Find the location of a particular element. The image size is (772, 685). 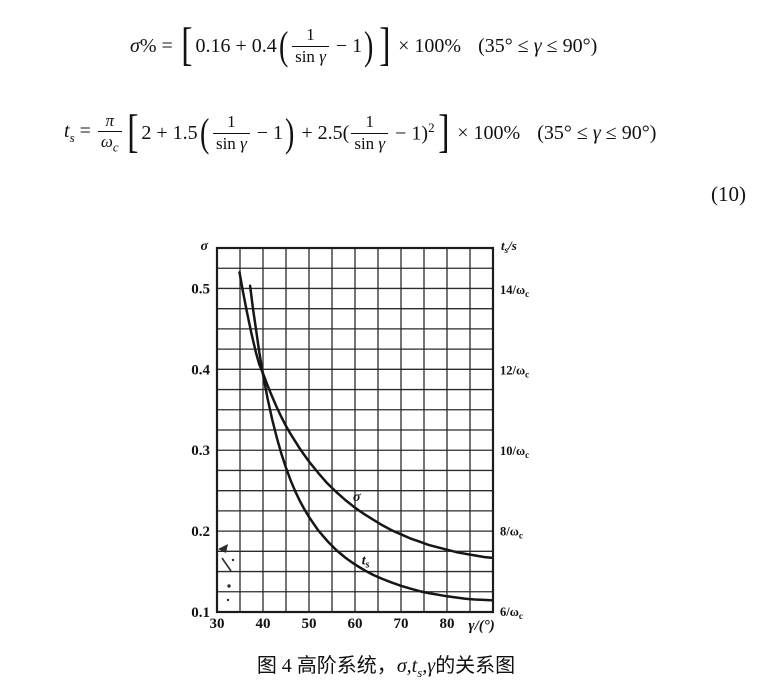

eq1-open-paren: ( is located at coordinates (283, 45).